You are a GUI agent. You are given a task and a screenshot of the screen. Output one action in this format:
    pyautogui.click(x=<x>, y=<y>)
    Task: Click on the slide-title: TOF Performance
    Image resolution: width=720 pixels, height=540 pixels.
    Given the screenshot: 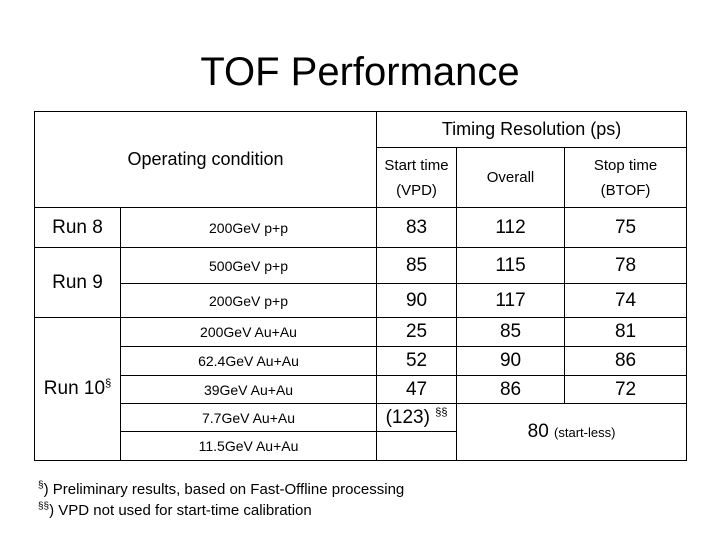 What is the action you would take?
    pyautogui.click(x=360, y=72)
    